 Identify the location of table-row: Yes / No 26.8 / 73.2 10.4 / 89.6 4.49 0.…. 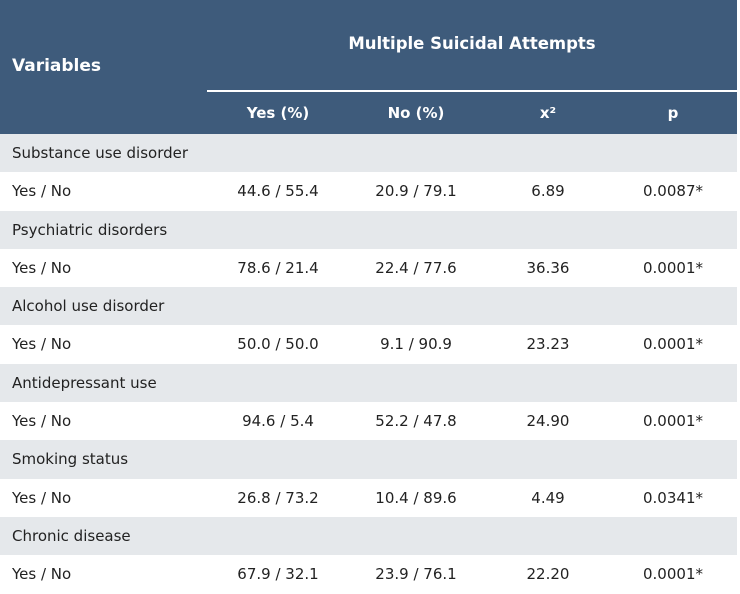
(368, 498).